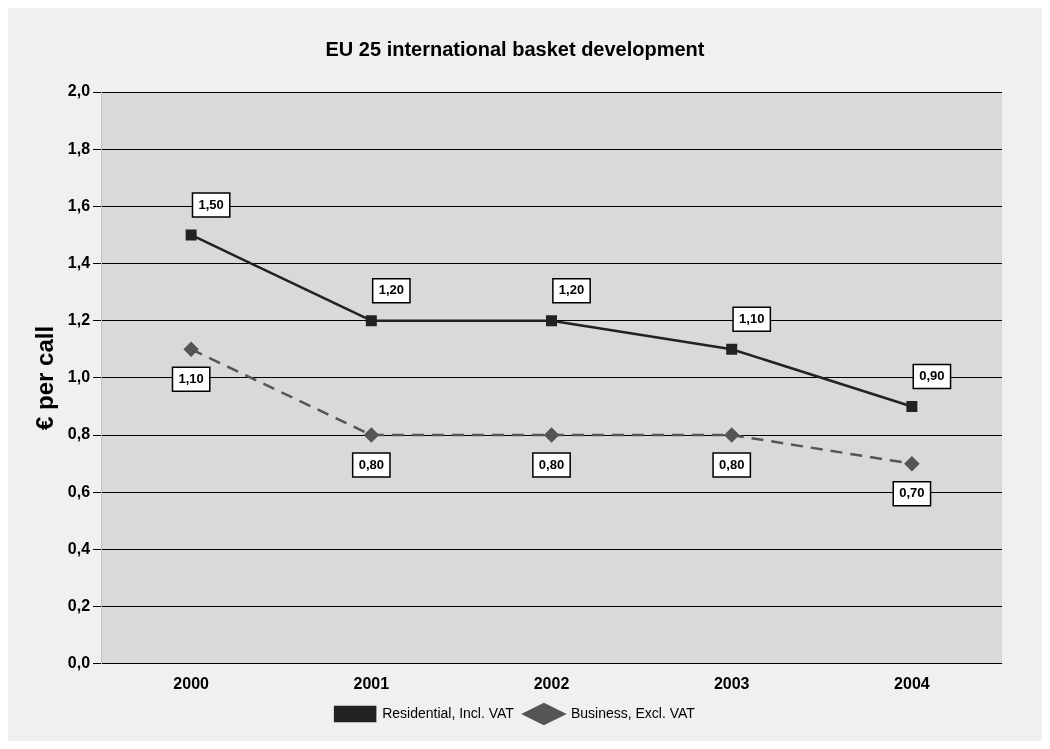 The width and height of the screenshot is (1050, 749). I want to click on y-tick-label: 0,2, so click(79, 606).